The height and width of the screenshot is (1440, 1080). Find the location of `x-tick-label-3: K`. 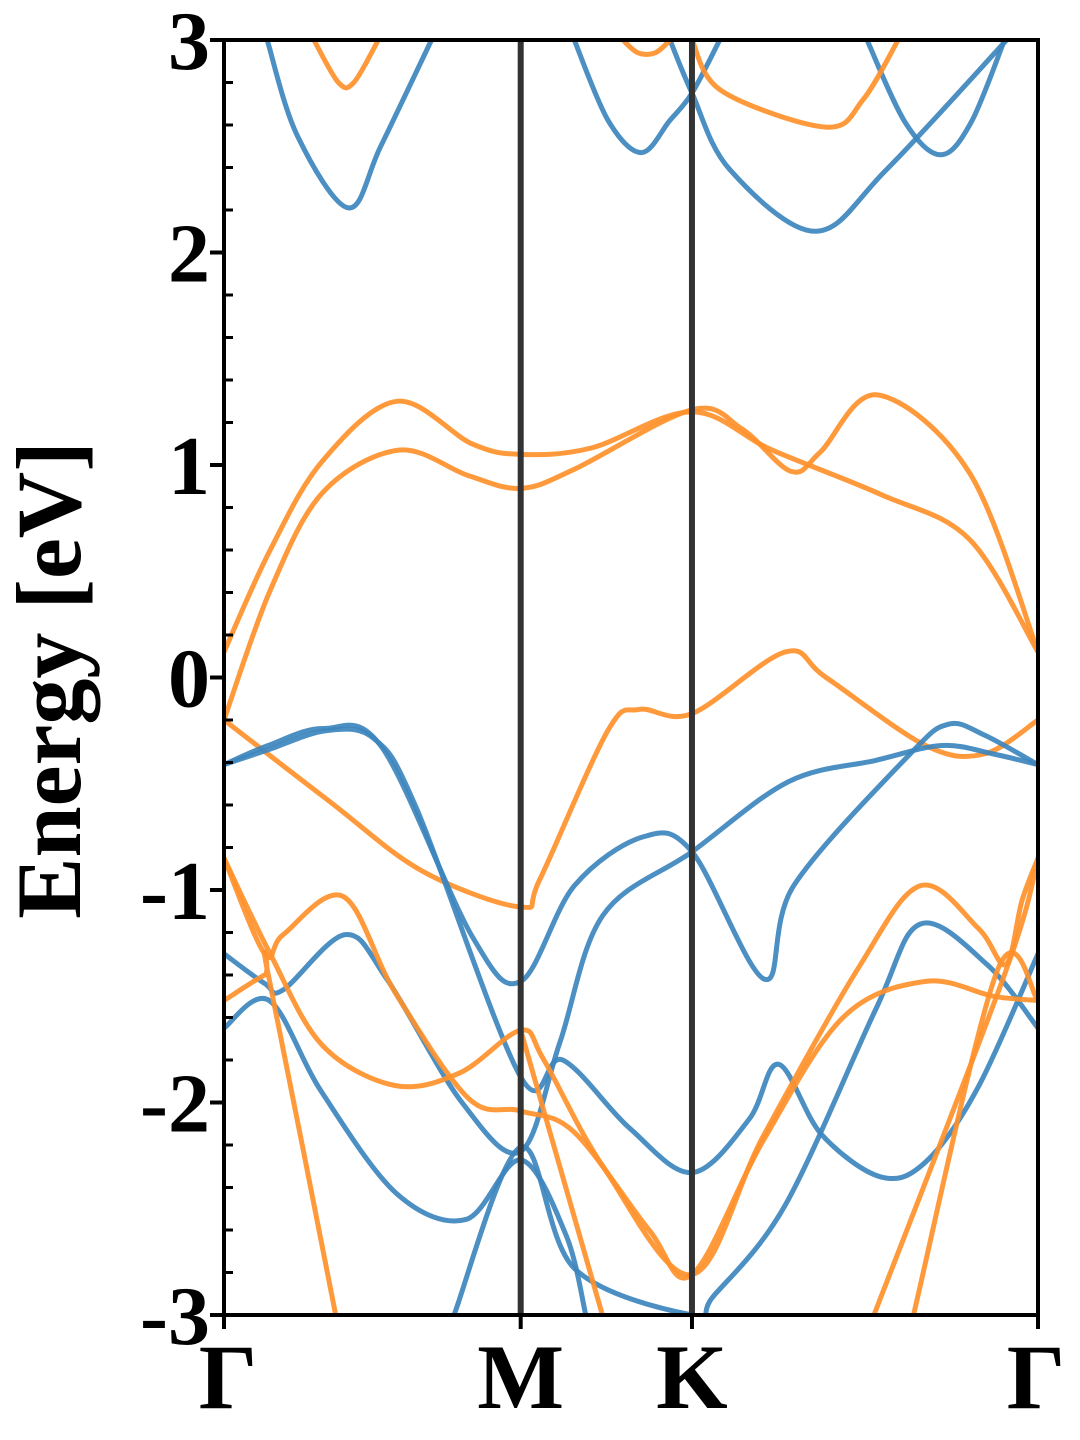

x-tick-label-3: K is located at coordinates (692, 1377).